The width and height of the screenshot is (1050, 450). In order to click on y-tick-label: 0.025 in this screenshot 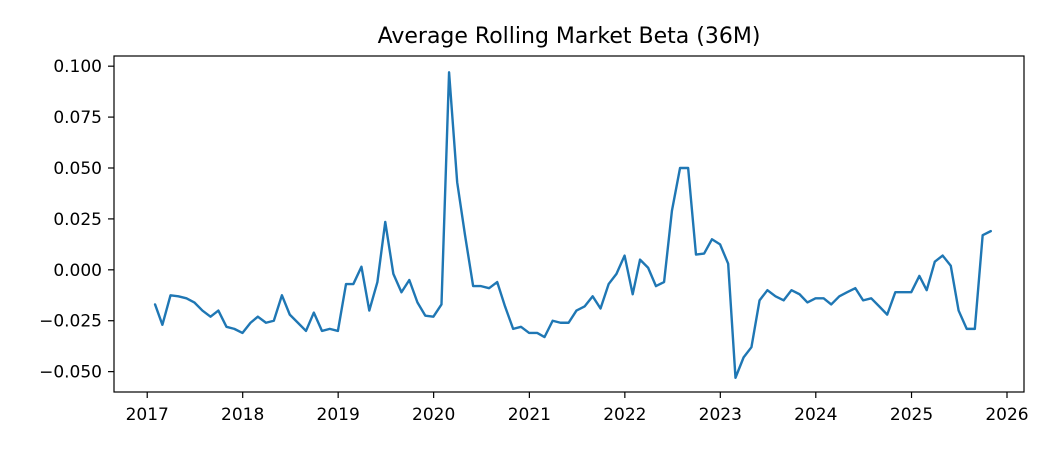, I will do `click(77, 220)`.